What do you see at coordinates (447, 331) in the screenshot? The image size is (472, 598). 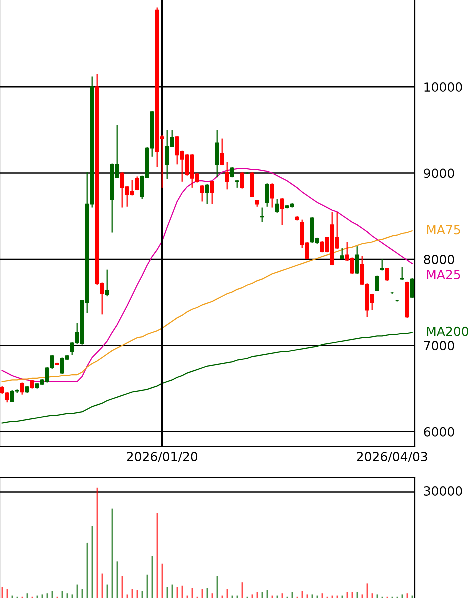 I see `series-label: MA200` at bounding box center [447, 331].